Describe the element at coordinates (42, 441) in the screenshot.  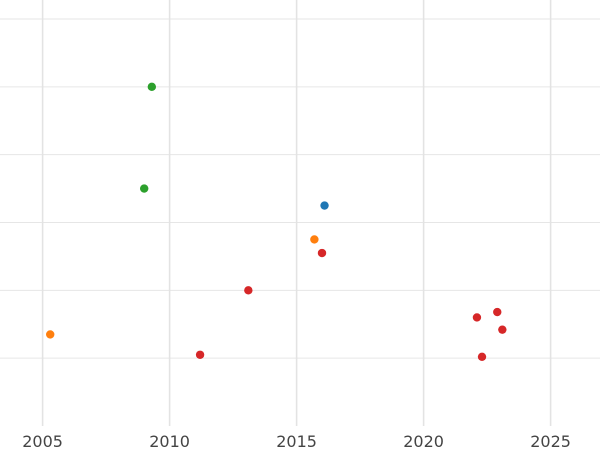
I see `x-tick-label-0: 2005` at that location.